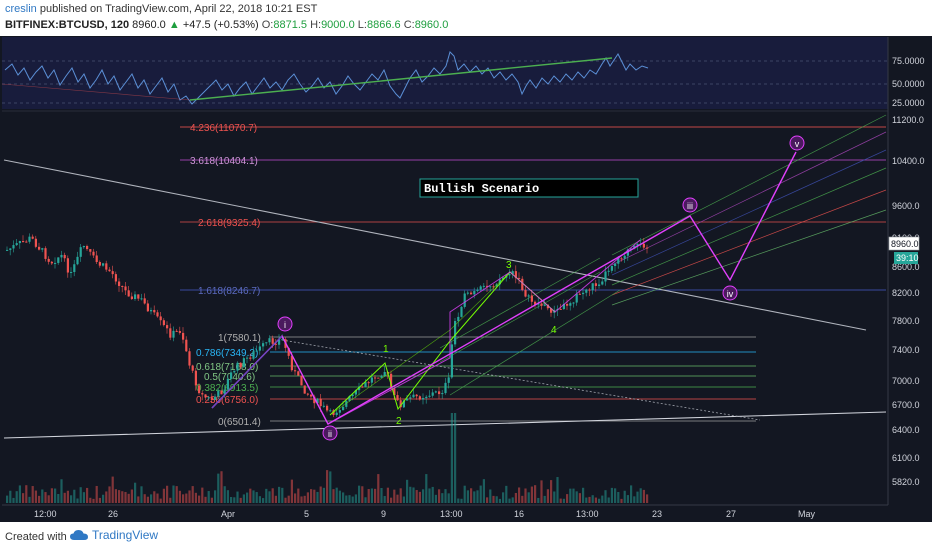 This screenshot has width=932, height=550. I want to click on current-price-label: 8960.0, so click(905, 244).